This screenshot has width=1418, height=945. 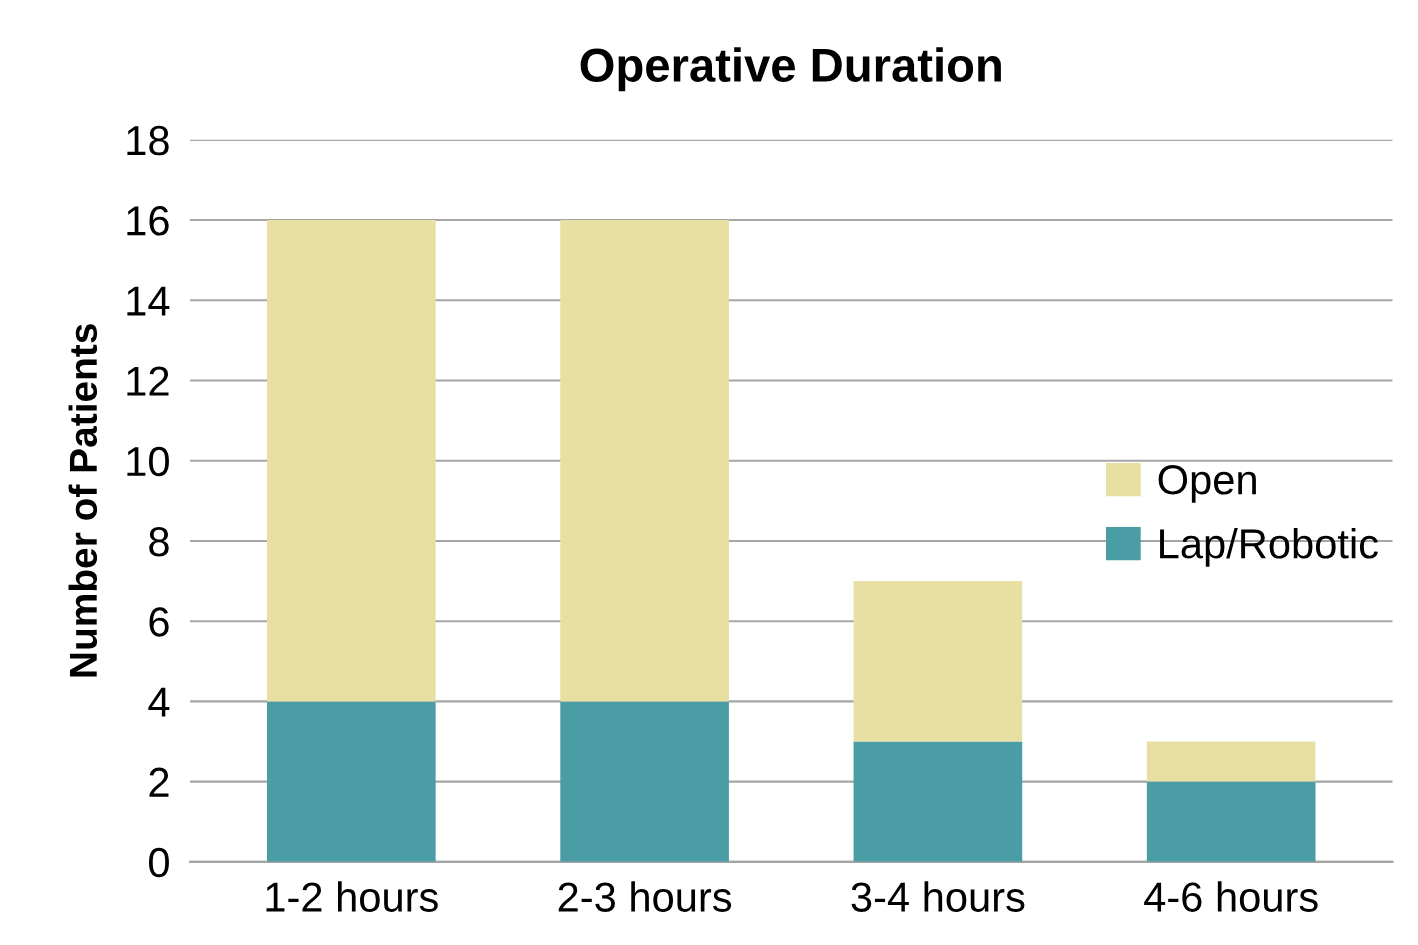 What do you see at coordinates (83, 500) in the screenshot?
I see `y-axis-title: Number of Patients` at bounding box center [83, 500].